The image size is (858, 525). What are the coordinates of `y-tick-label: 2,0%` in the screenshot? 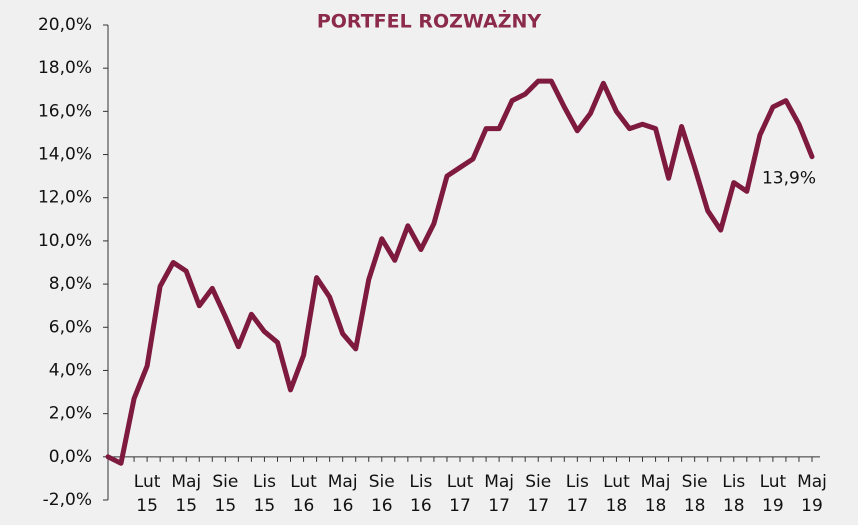 It's located at (70, 414).